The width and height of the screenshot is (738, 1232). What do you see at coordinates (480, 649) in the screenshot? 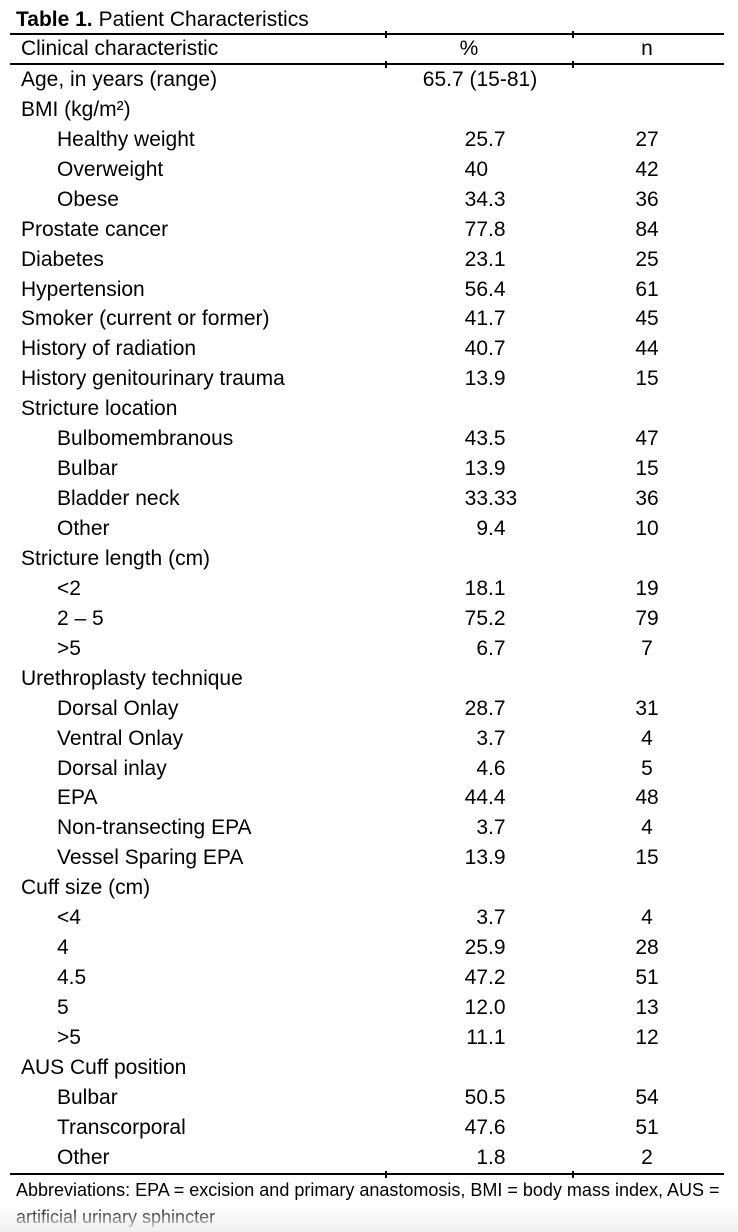
I see `row-percent-value: 6.7` at bounding box center [480, 649].